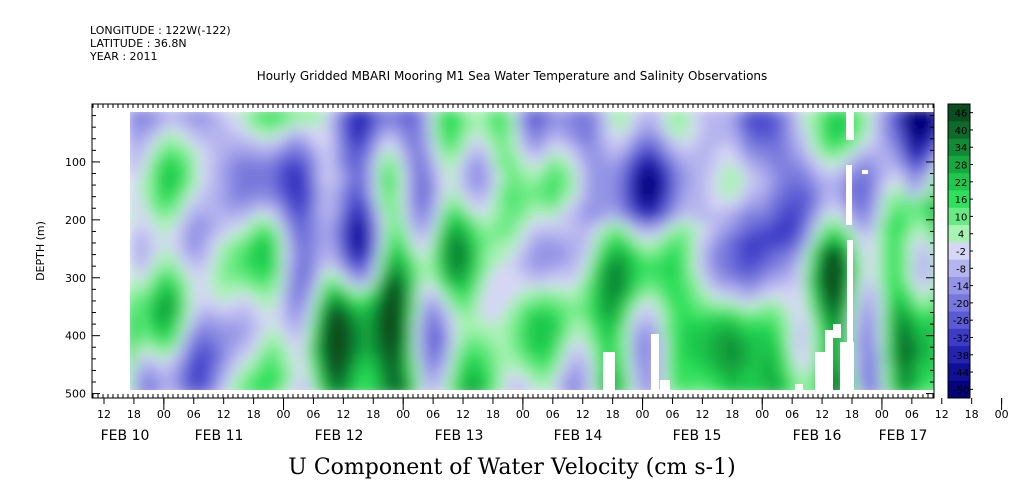  Describe the element at coordinates (961, 166) in the screenshot. I see `colorbar-tick-label: 28` at that location.